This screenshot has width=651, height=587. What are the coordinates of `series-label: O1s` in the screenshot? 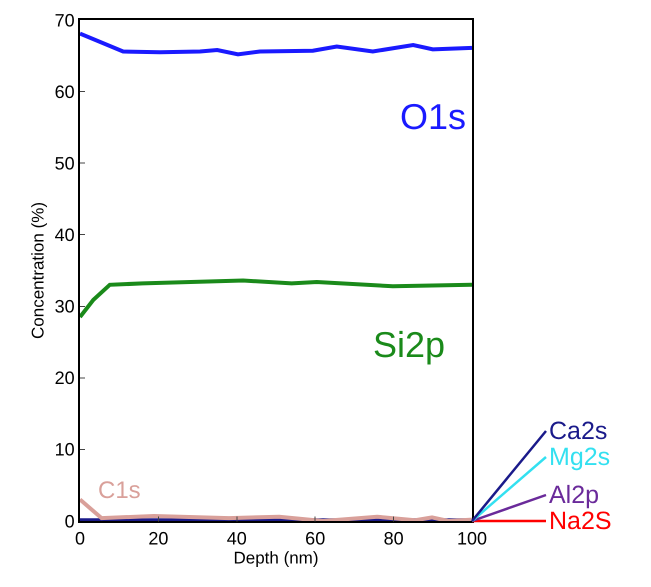 It's located at (433, 116).